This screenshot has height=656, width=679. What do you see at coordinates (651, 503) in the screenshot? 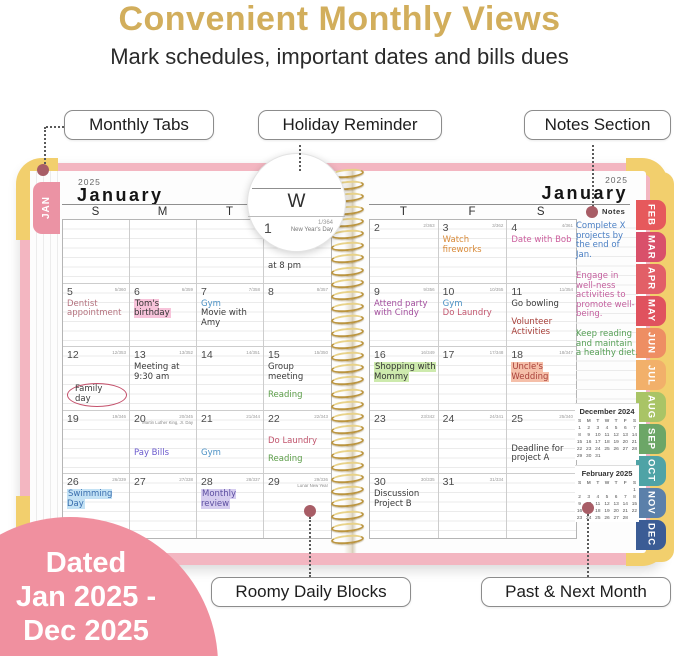
I see `tab-nov: NOV` at bounding box center [651, 503].